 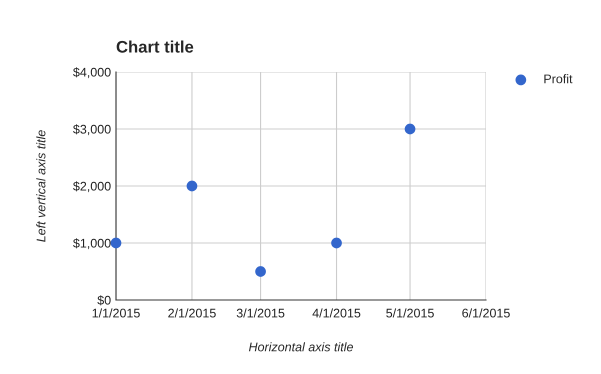 I want to click on x-tick-label: 6/1/2015, so click(x=486, y=313).